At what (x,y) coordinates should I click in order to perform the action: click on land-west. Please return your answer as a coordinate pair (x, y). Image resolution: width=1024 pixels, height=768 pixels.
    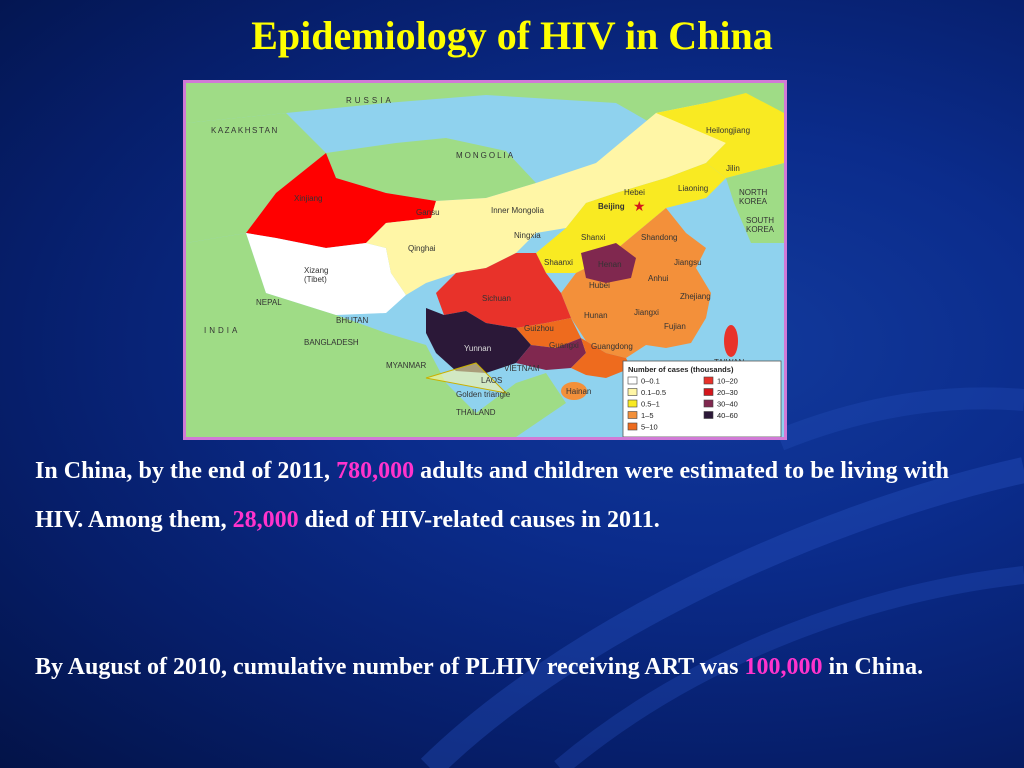
    Looking at the image, I should click on (256, 178).